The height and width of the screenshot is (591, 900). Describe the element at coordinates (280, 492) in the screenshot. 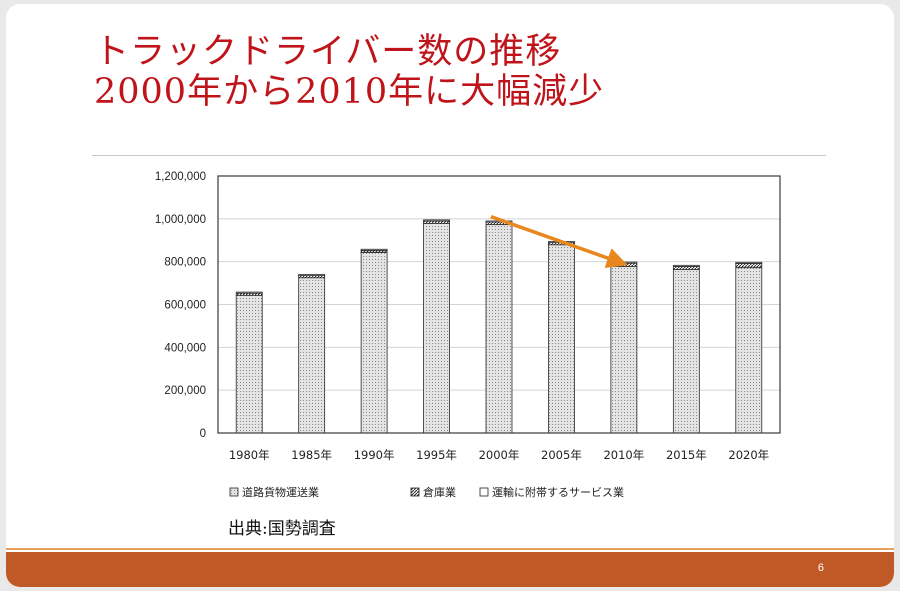

I see `legend-label: 道路貨物運送業` at that location.